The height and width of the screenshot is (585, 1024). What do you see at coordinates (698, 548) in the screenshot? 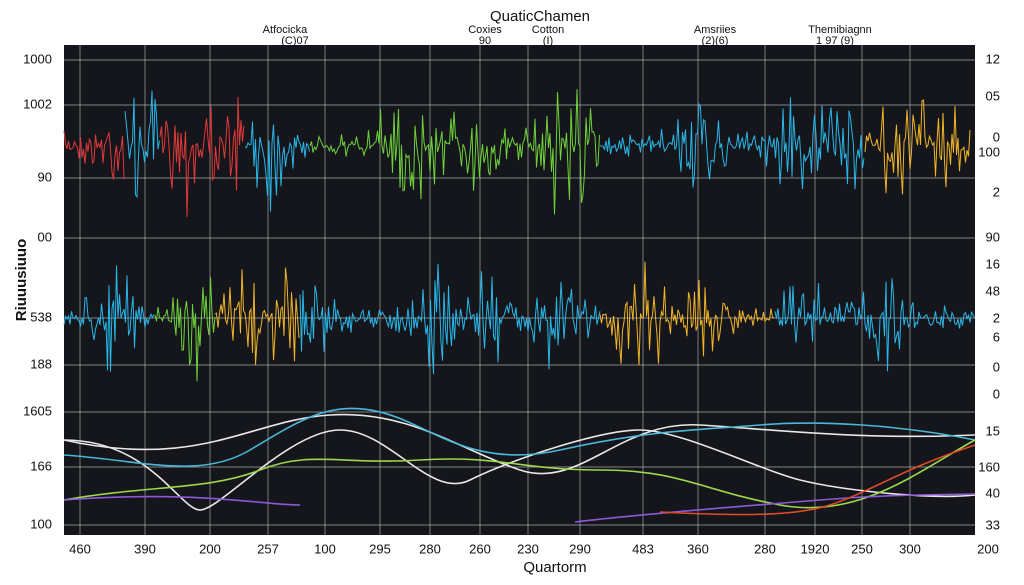
I see `bottom-label: 360` at bounding box center [698, 548].